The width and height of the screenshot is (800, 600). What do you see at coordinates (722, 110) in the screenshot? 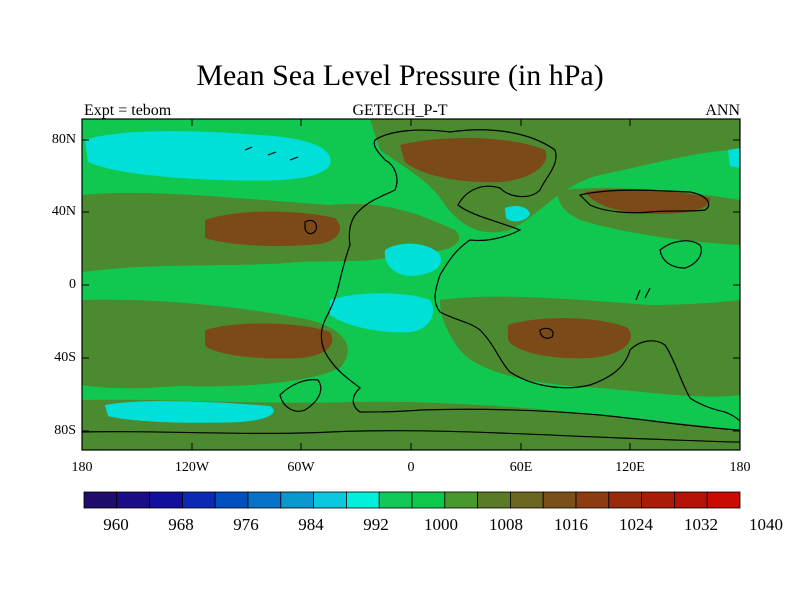
I see `season-label: ANN` at bounding box center [722, 110].